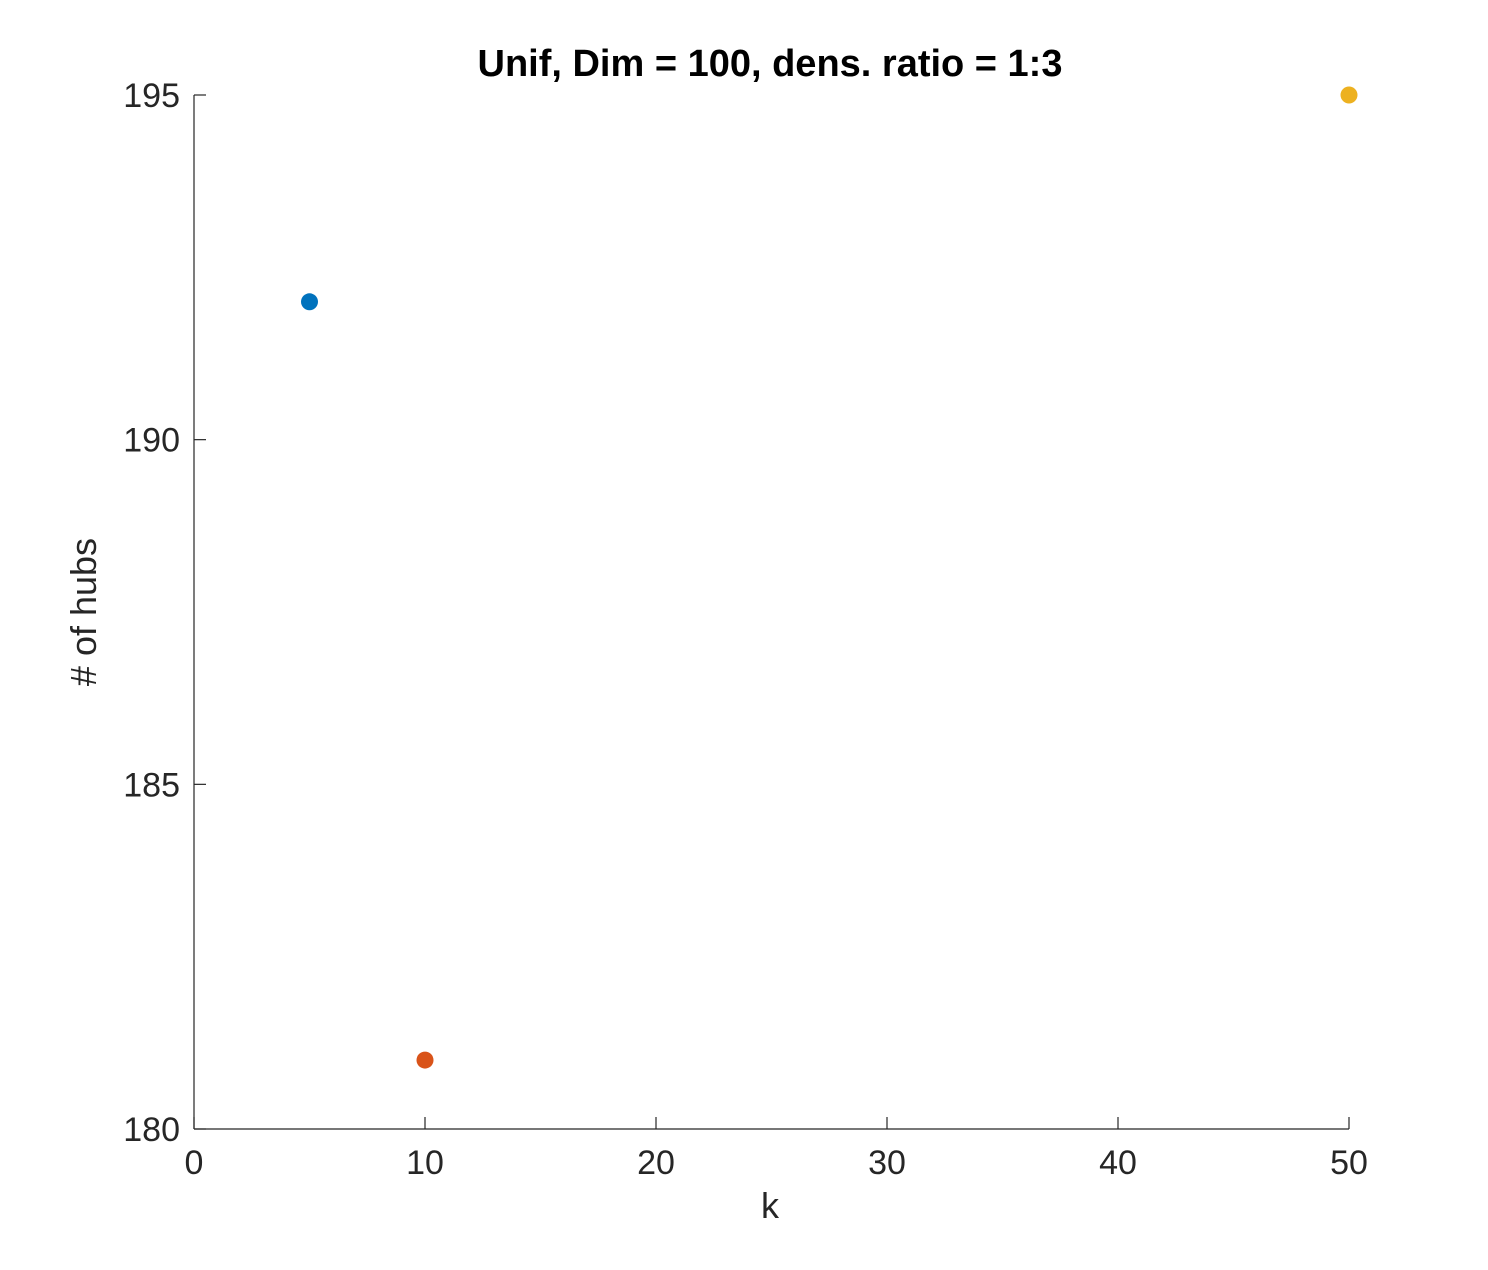  Describe the element at coordinates (83, 612) in the screenshot. I see `y-axis-label: # of hubs` at that location.